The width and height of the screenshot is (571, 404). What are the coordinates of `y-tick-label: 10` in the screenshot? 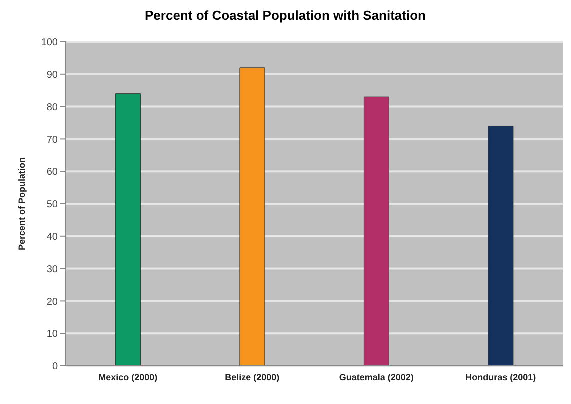 It's located at (52, 334).